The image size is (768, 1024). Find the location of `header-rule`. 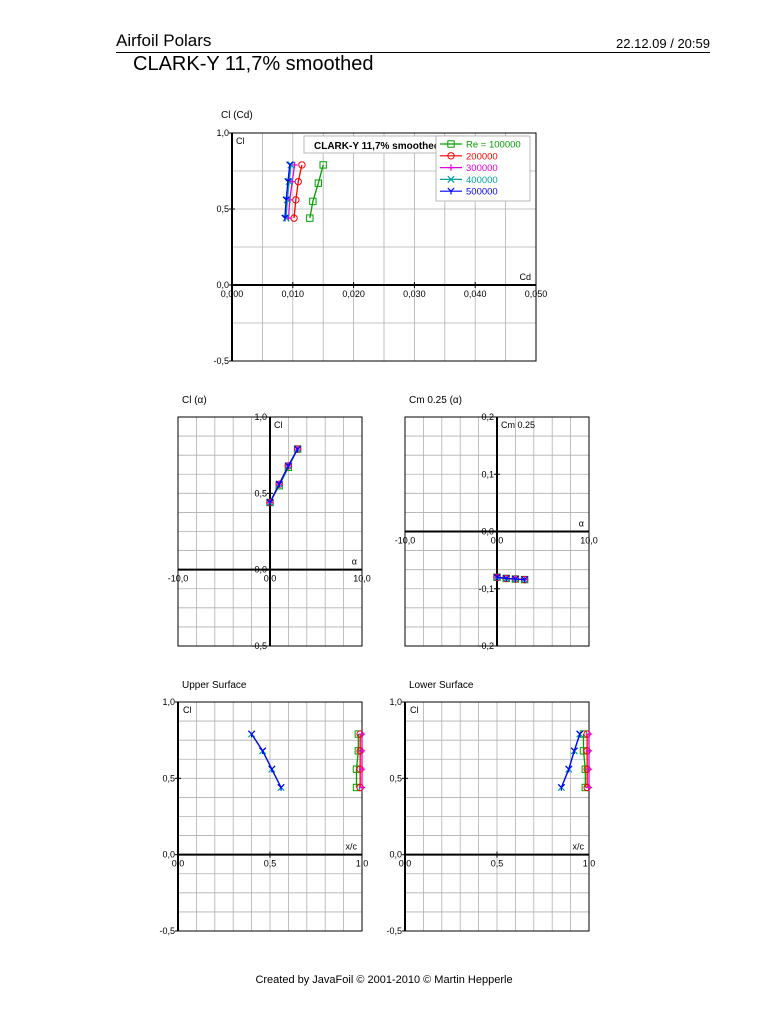

header-rule is located at coordinates (413, 52).